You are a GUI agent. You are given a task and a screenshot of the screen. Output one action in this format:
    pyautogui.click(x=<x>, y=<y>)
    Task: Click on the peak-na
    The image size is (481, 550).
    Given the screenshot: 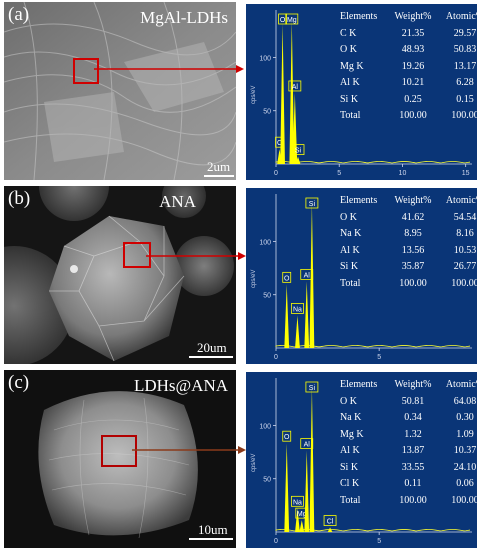 What is the action you would take?
    pyautogui.click(x=297, y=331)
    